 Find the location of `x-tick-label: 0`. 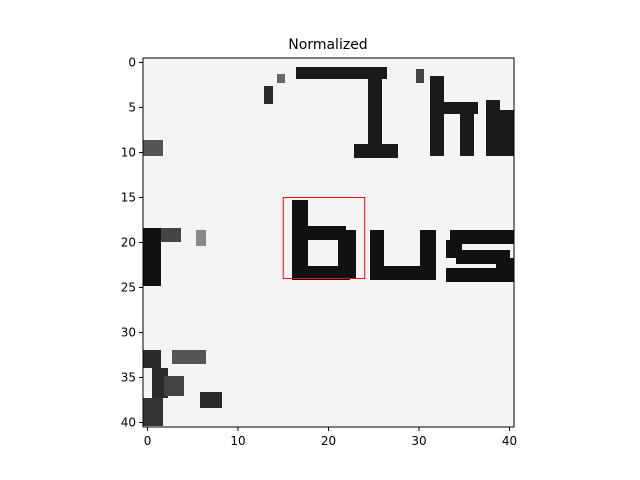

x-tick-label: 0 is located at coordinates (148, 441).